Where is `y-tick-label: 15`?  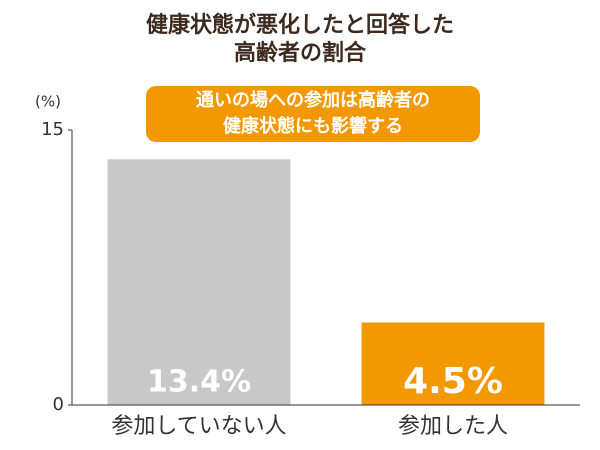
y-tick-label: 15 is located at coordinates (52, 129).